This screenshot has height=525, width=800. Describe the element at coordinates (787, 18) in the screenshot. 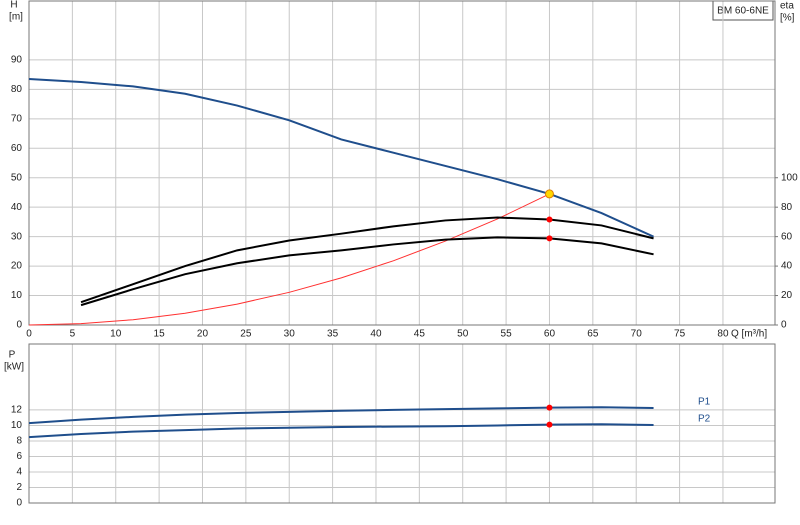

I see `y2-unit: [%]` at that location.